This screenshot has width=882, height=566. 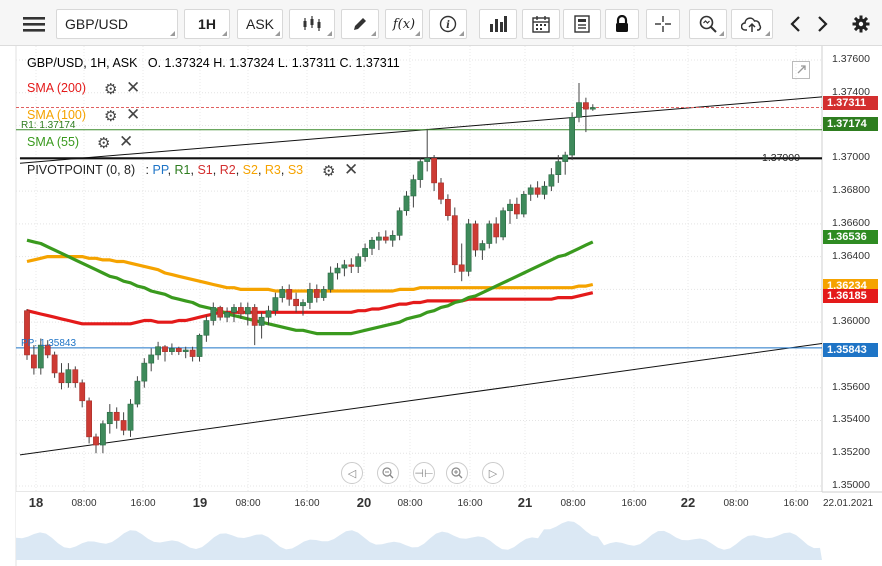 I want to click on indicators-button: f(x), so click(x=404, y=24).